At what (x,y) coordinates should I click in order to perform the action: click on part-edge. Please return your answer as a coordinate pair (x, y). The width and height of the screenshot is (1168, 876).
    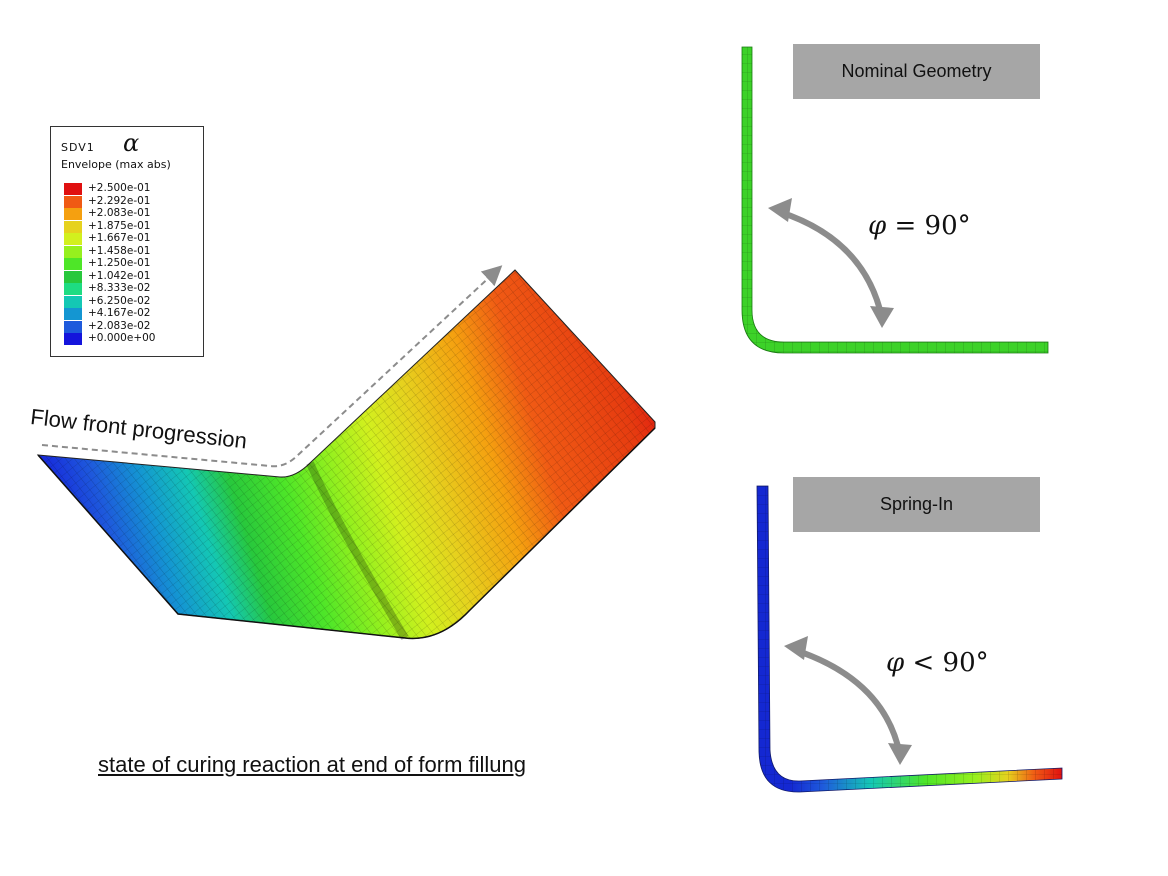
    Looking at the image, I should click on (346, 533).